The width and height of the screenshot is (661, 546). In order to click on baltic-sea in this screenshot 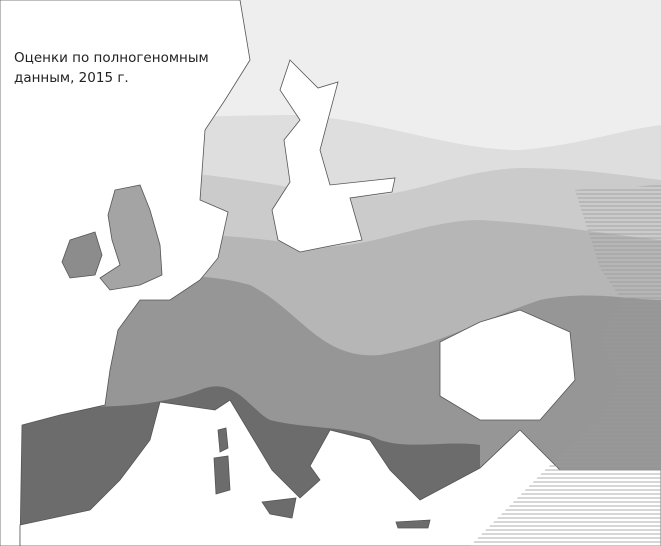, I will do `click(333, 156)`.